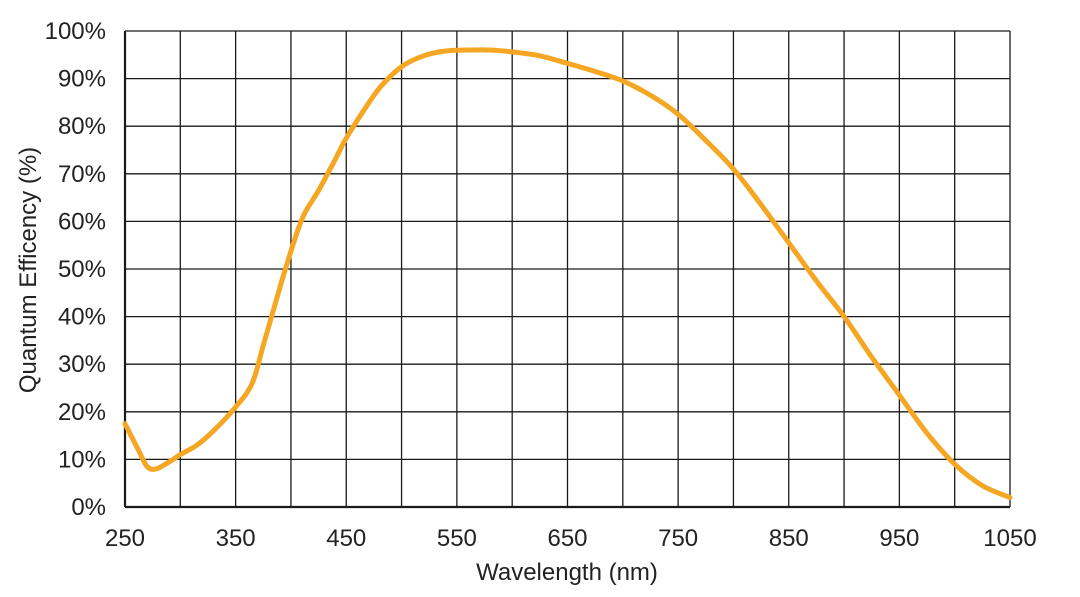 This screenshot has width=1080, height=597. What do you see at coordinates (82, 364) in the screenshot?
I see `y-tick-label: 30%` at bounding box center [82, 364].